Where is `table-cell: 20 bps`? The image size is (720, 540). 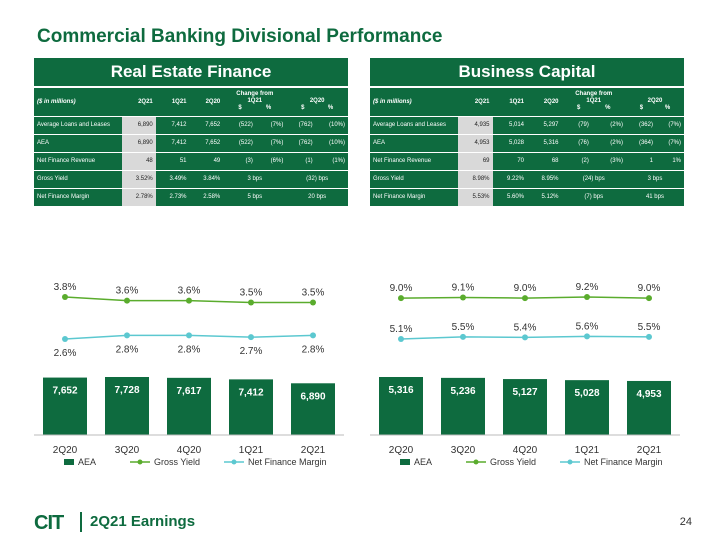
table-cell: 20 bps is located at coordinates (317, 196).